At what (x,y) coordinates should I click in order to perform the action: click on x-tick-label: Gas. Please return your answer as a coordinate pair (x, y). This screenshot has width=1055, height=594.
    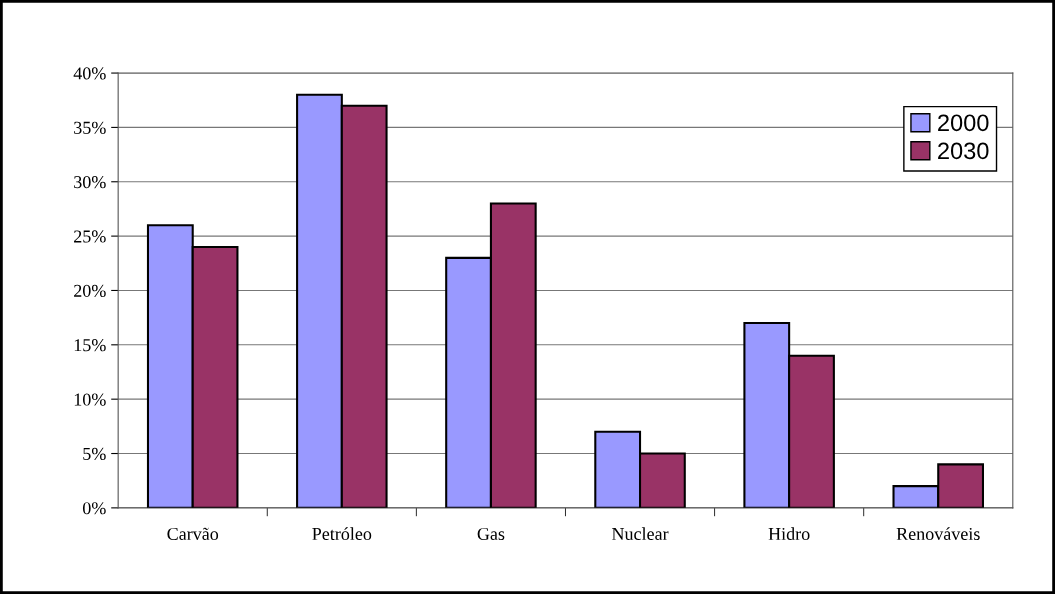
    Looking at the image, I should click on (491, 534).